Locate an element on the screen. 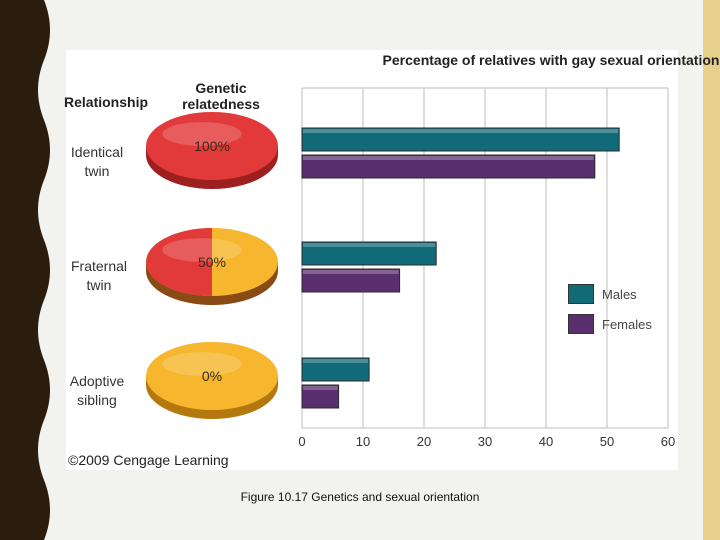 The width and height of the screenshot is (720, 540). legend-label: Females is located at coordinates (627, 324).